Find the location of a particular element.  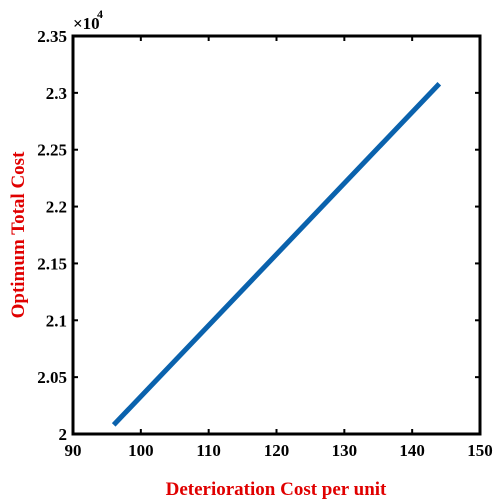

x-tick-label: 100 is located at coordinates (141, 450).